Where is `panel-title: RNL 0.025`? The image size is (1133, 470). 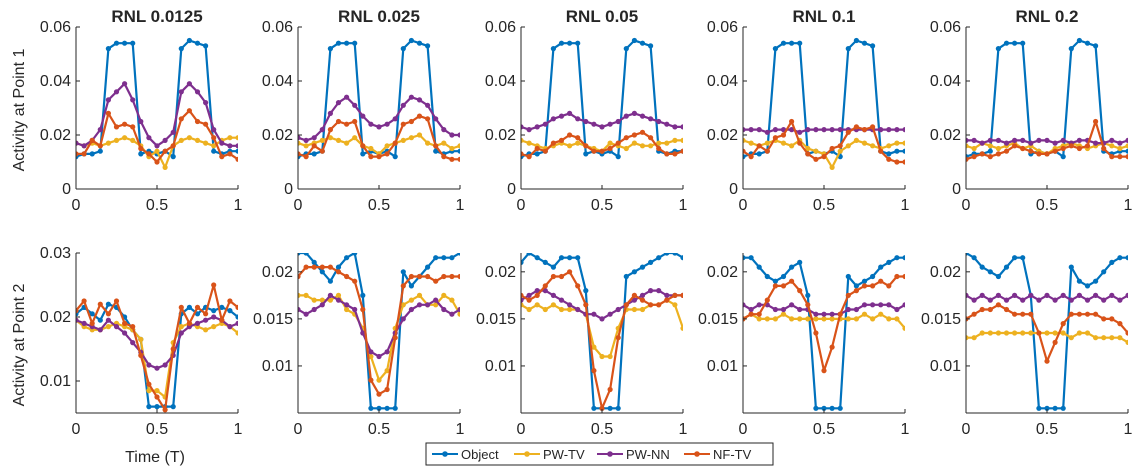
panel-title: RNL 0.025 is located at coordinates (379, 16).